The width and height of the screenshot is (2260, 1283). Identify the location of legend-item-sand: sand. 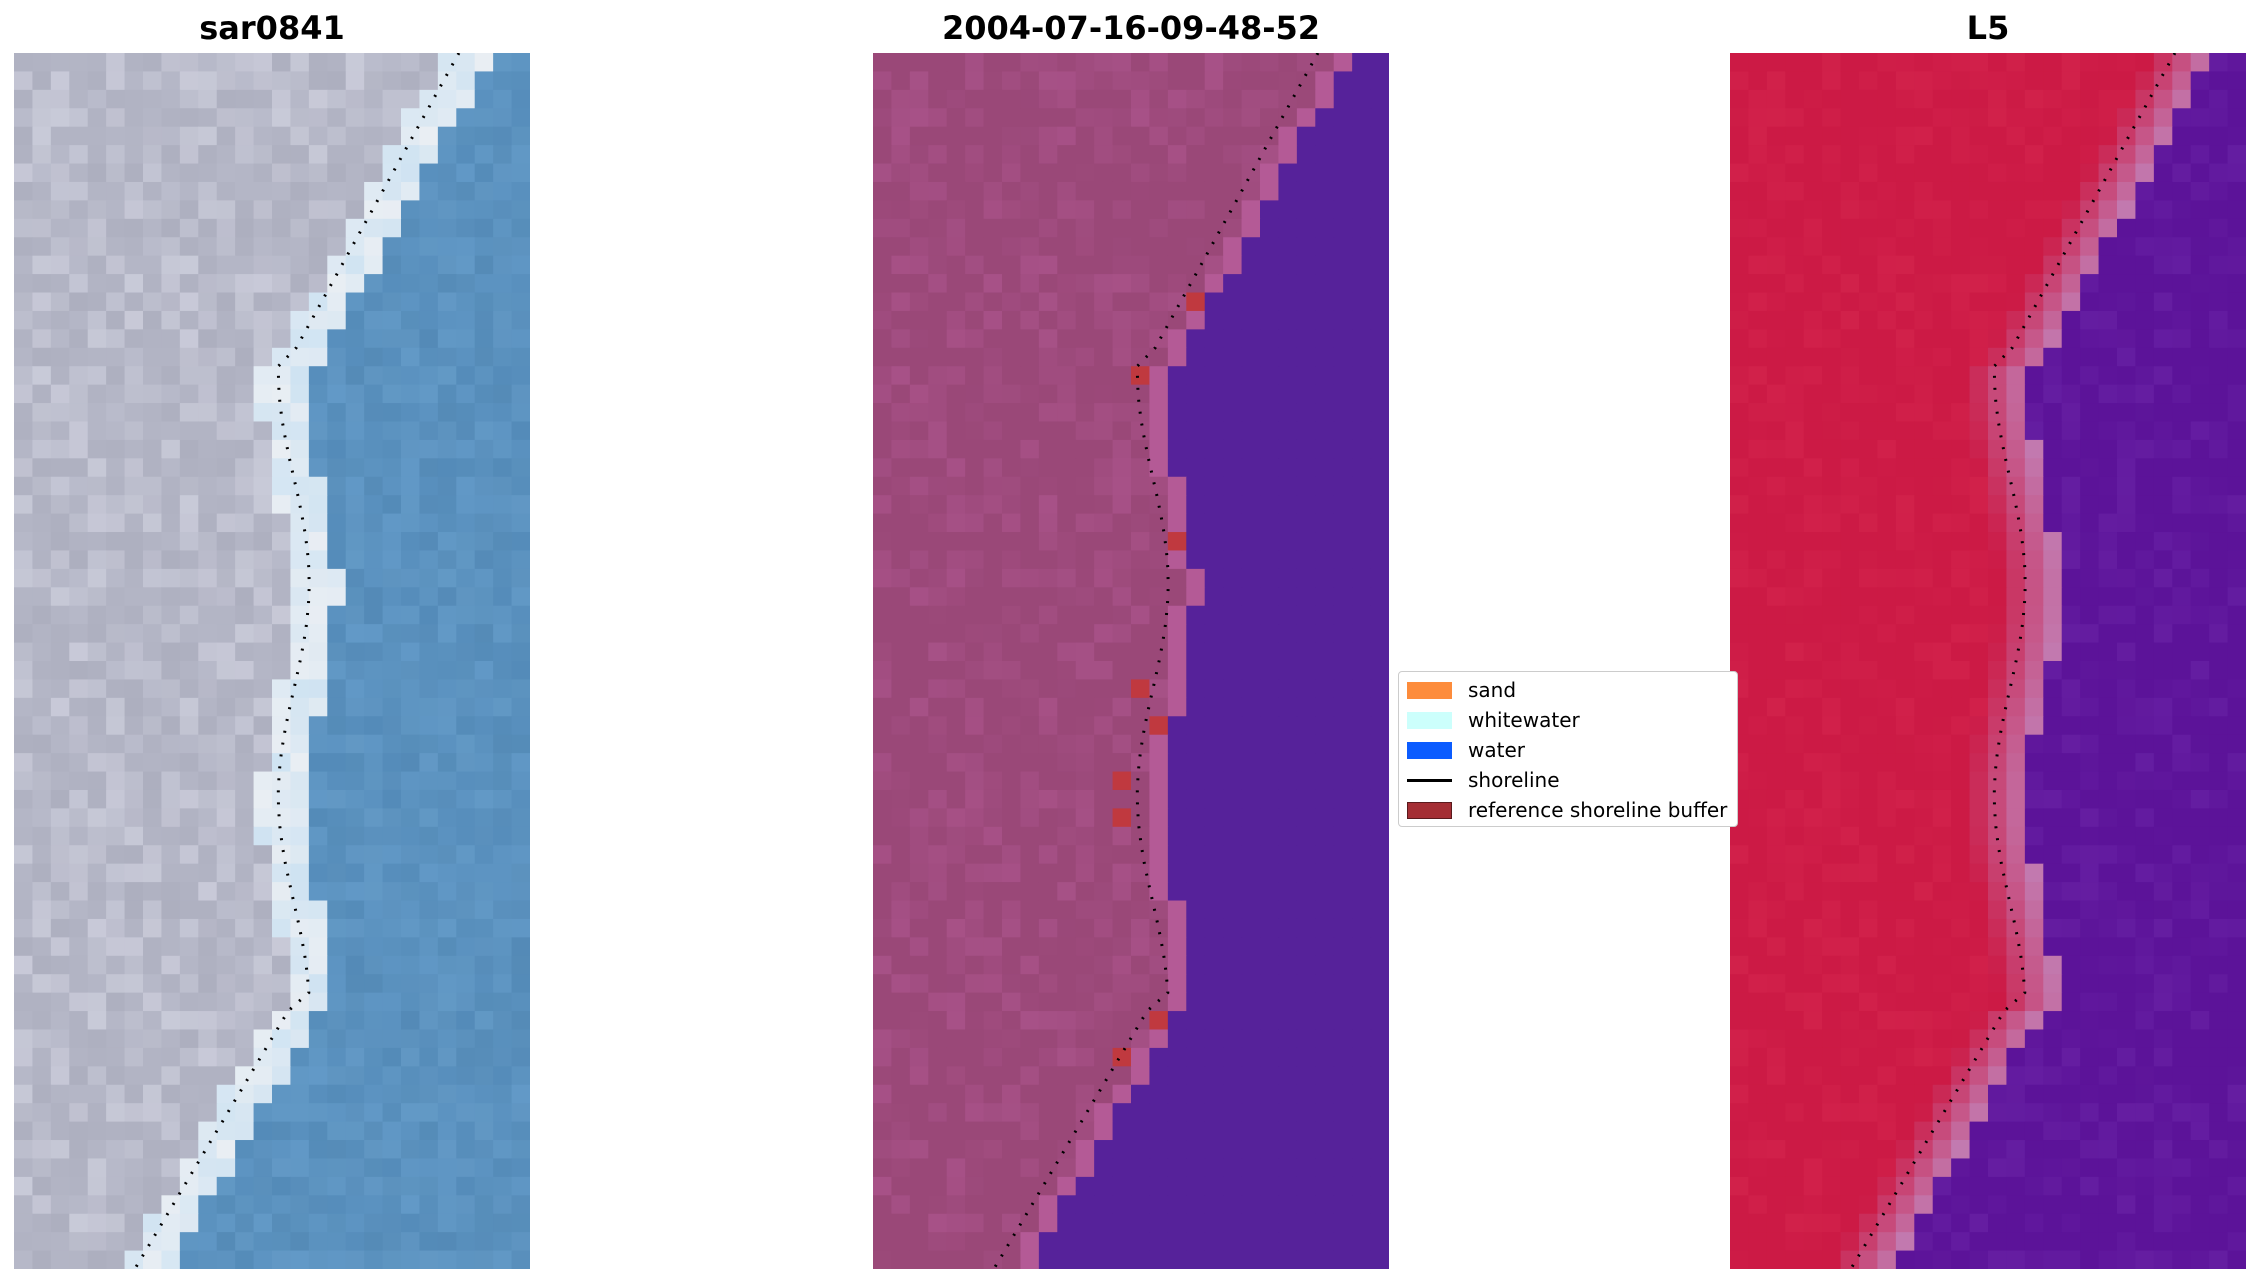
(1462, 690).